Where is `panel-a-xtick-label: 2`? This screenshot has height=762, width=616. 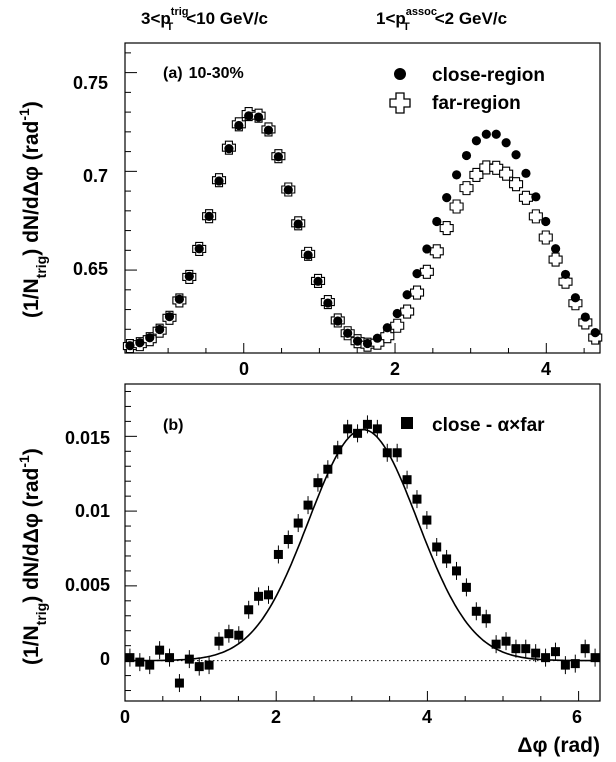
panel-a-xtick-label: 2 is located at coordinates (395, 369).